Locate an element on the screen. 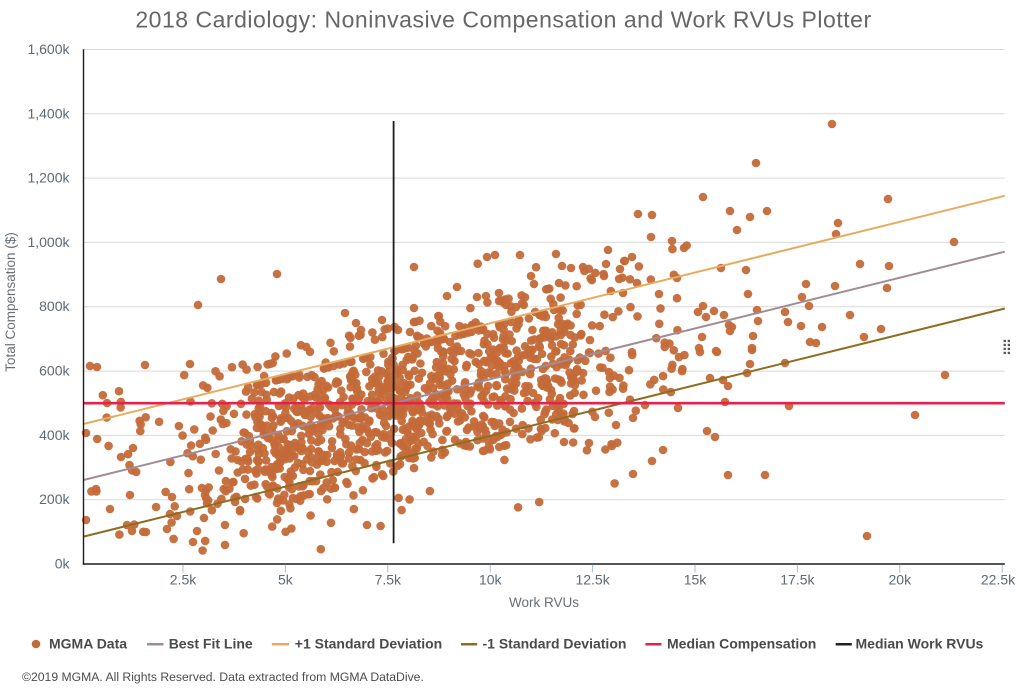 The height and width of the screenshot is (699, 1024). svg-text: 17.5k is located at coordinates (797, 580).